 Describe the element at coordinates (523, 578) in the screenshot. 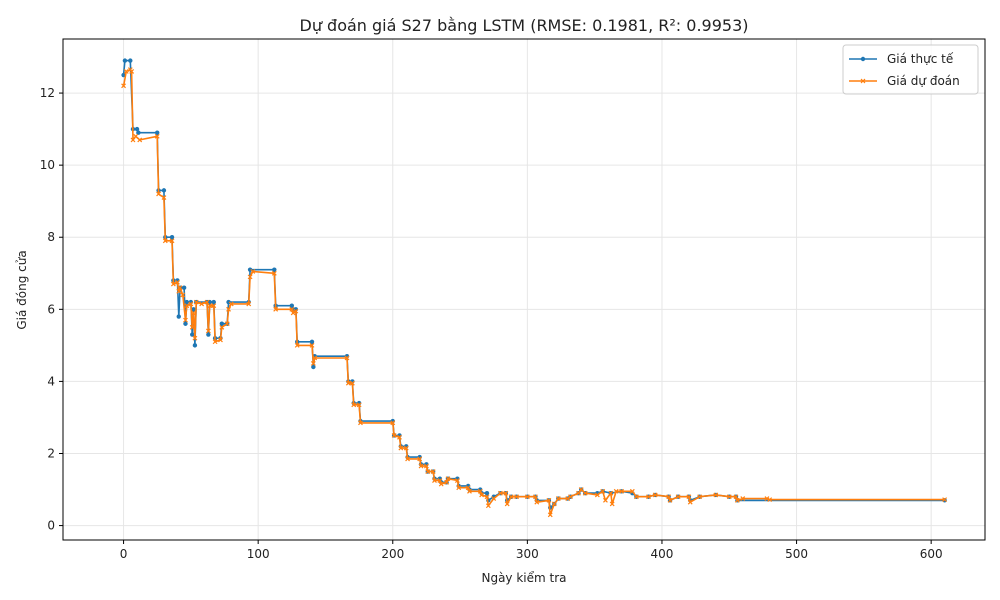

I see `x-axis-label: Ngày kiểm tra` at that location.